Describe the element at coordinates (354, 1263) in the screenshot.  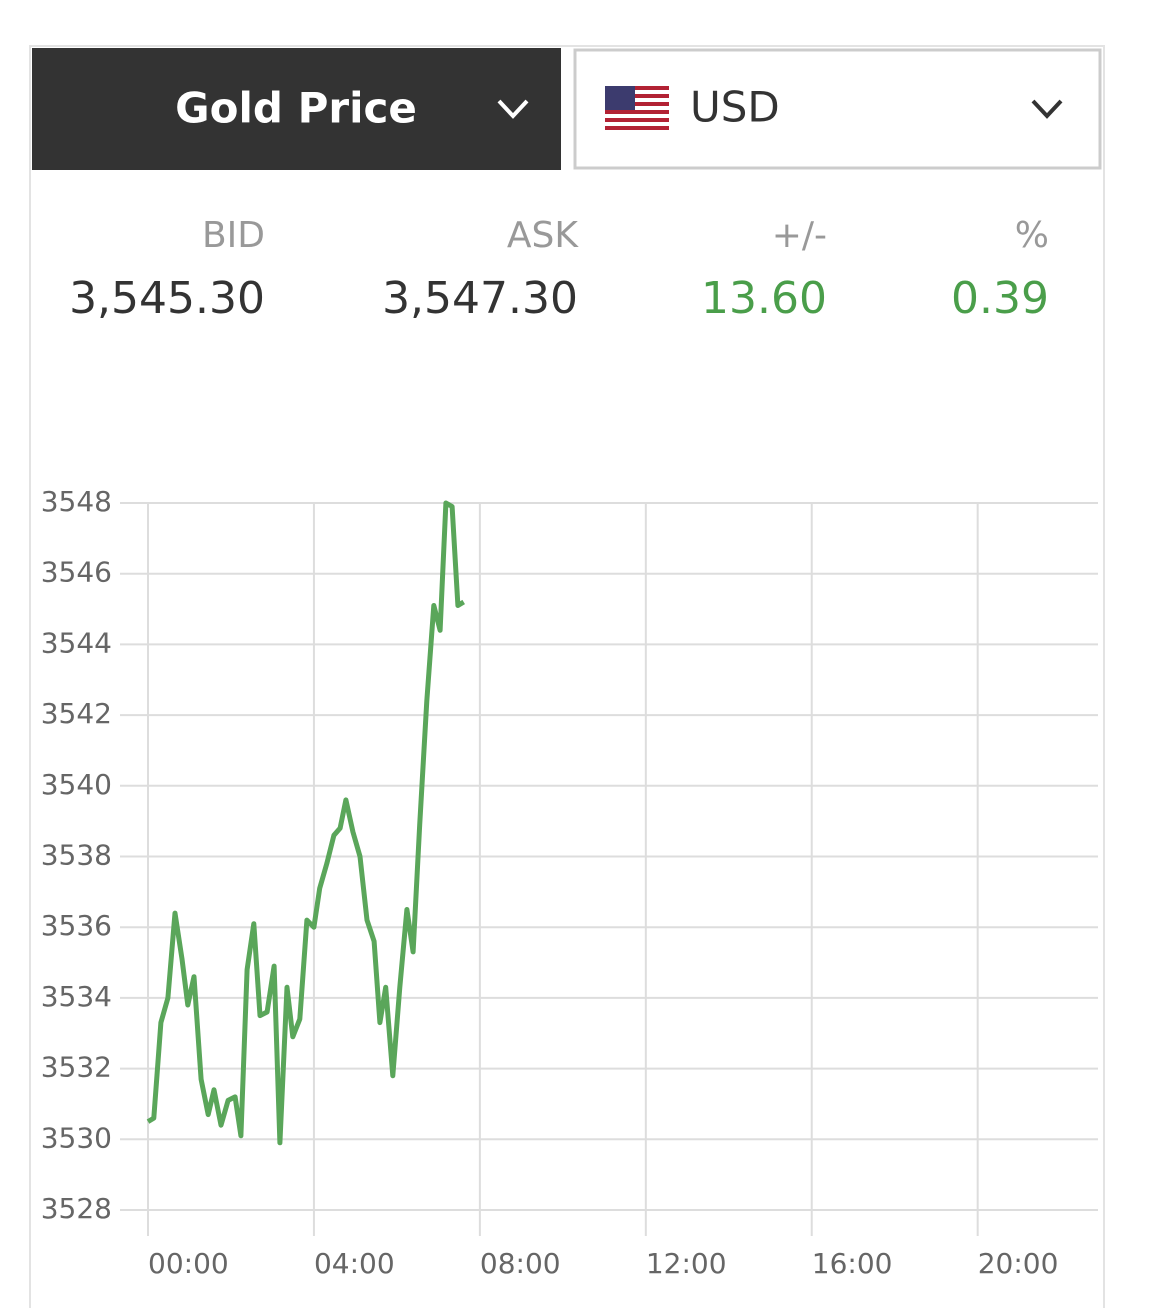
I see `x-tick-label: 04:00` at that location.